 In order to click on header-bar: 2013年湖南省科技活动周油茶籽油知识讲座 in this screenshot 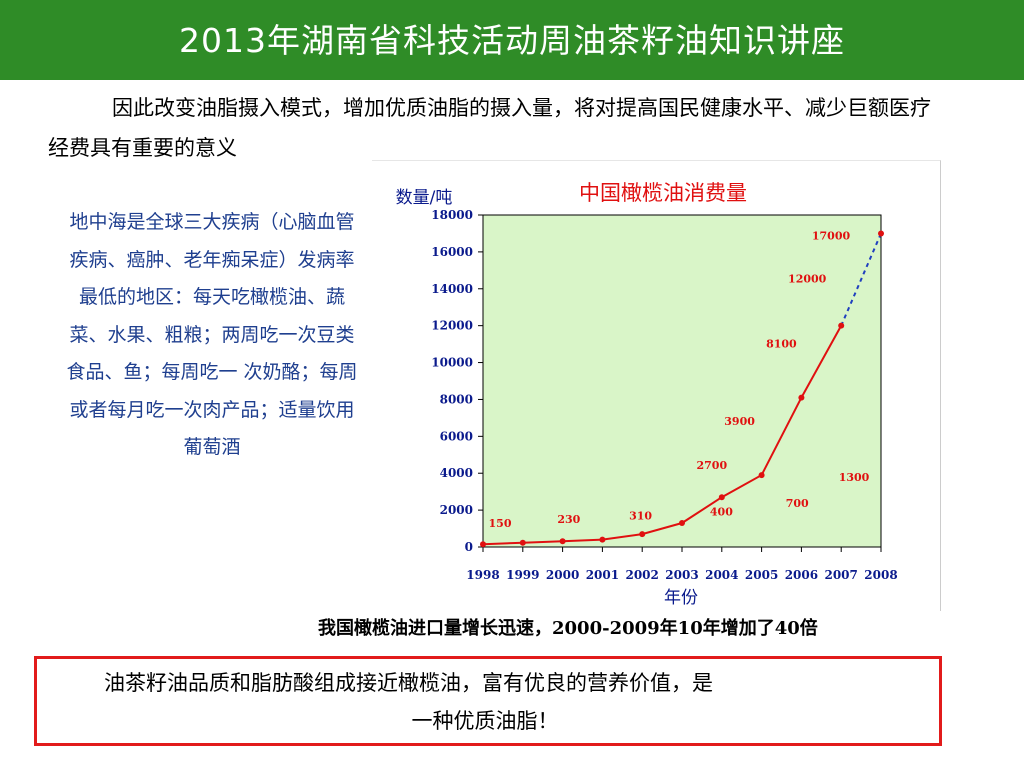, I will do `click(512, 40)`.